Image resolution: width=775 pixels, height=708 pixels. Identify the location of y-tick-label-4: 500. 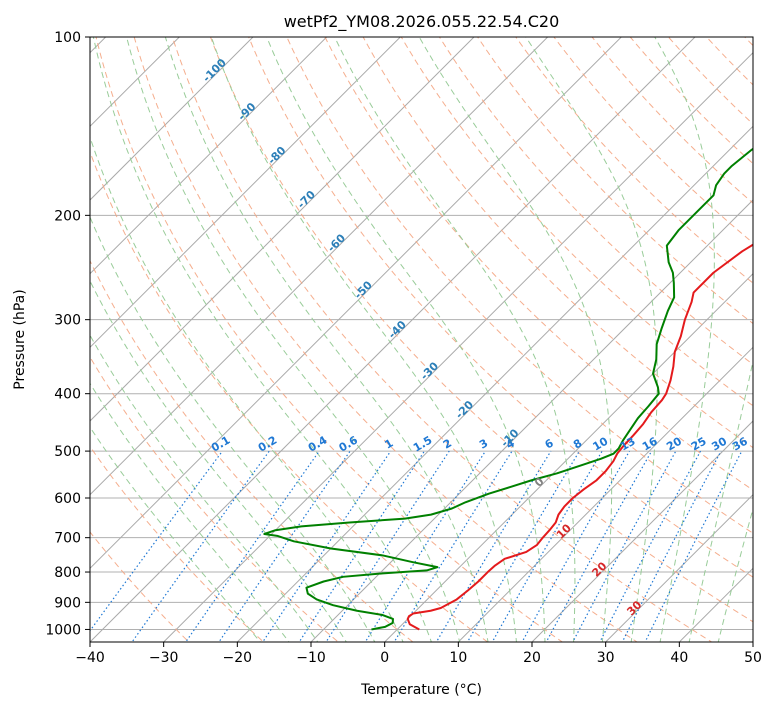
(67, 452).